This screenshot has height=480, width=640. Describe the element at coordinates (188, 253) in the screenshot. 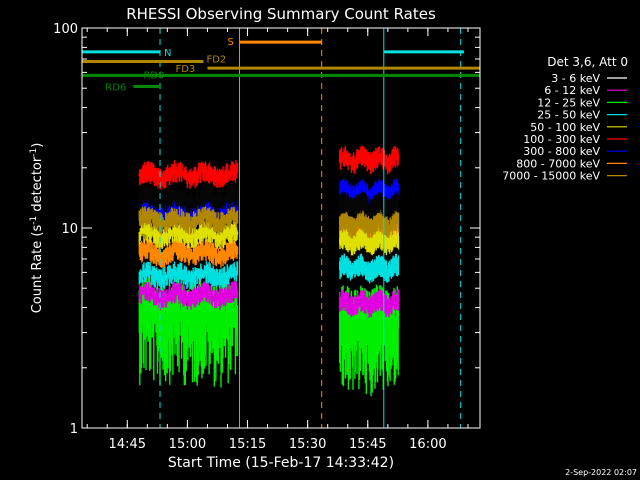

I see `trace-800-7000-kev-seg1` at that location.